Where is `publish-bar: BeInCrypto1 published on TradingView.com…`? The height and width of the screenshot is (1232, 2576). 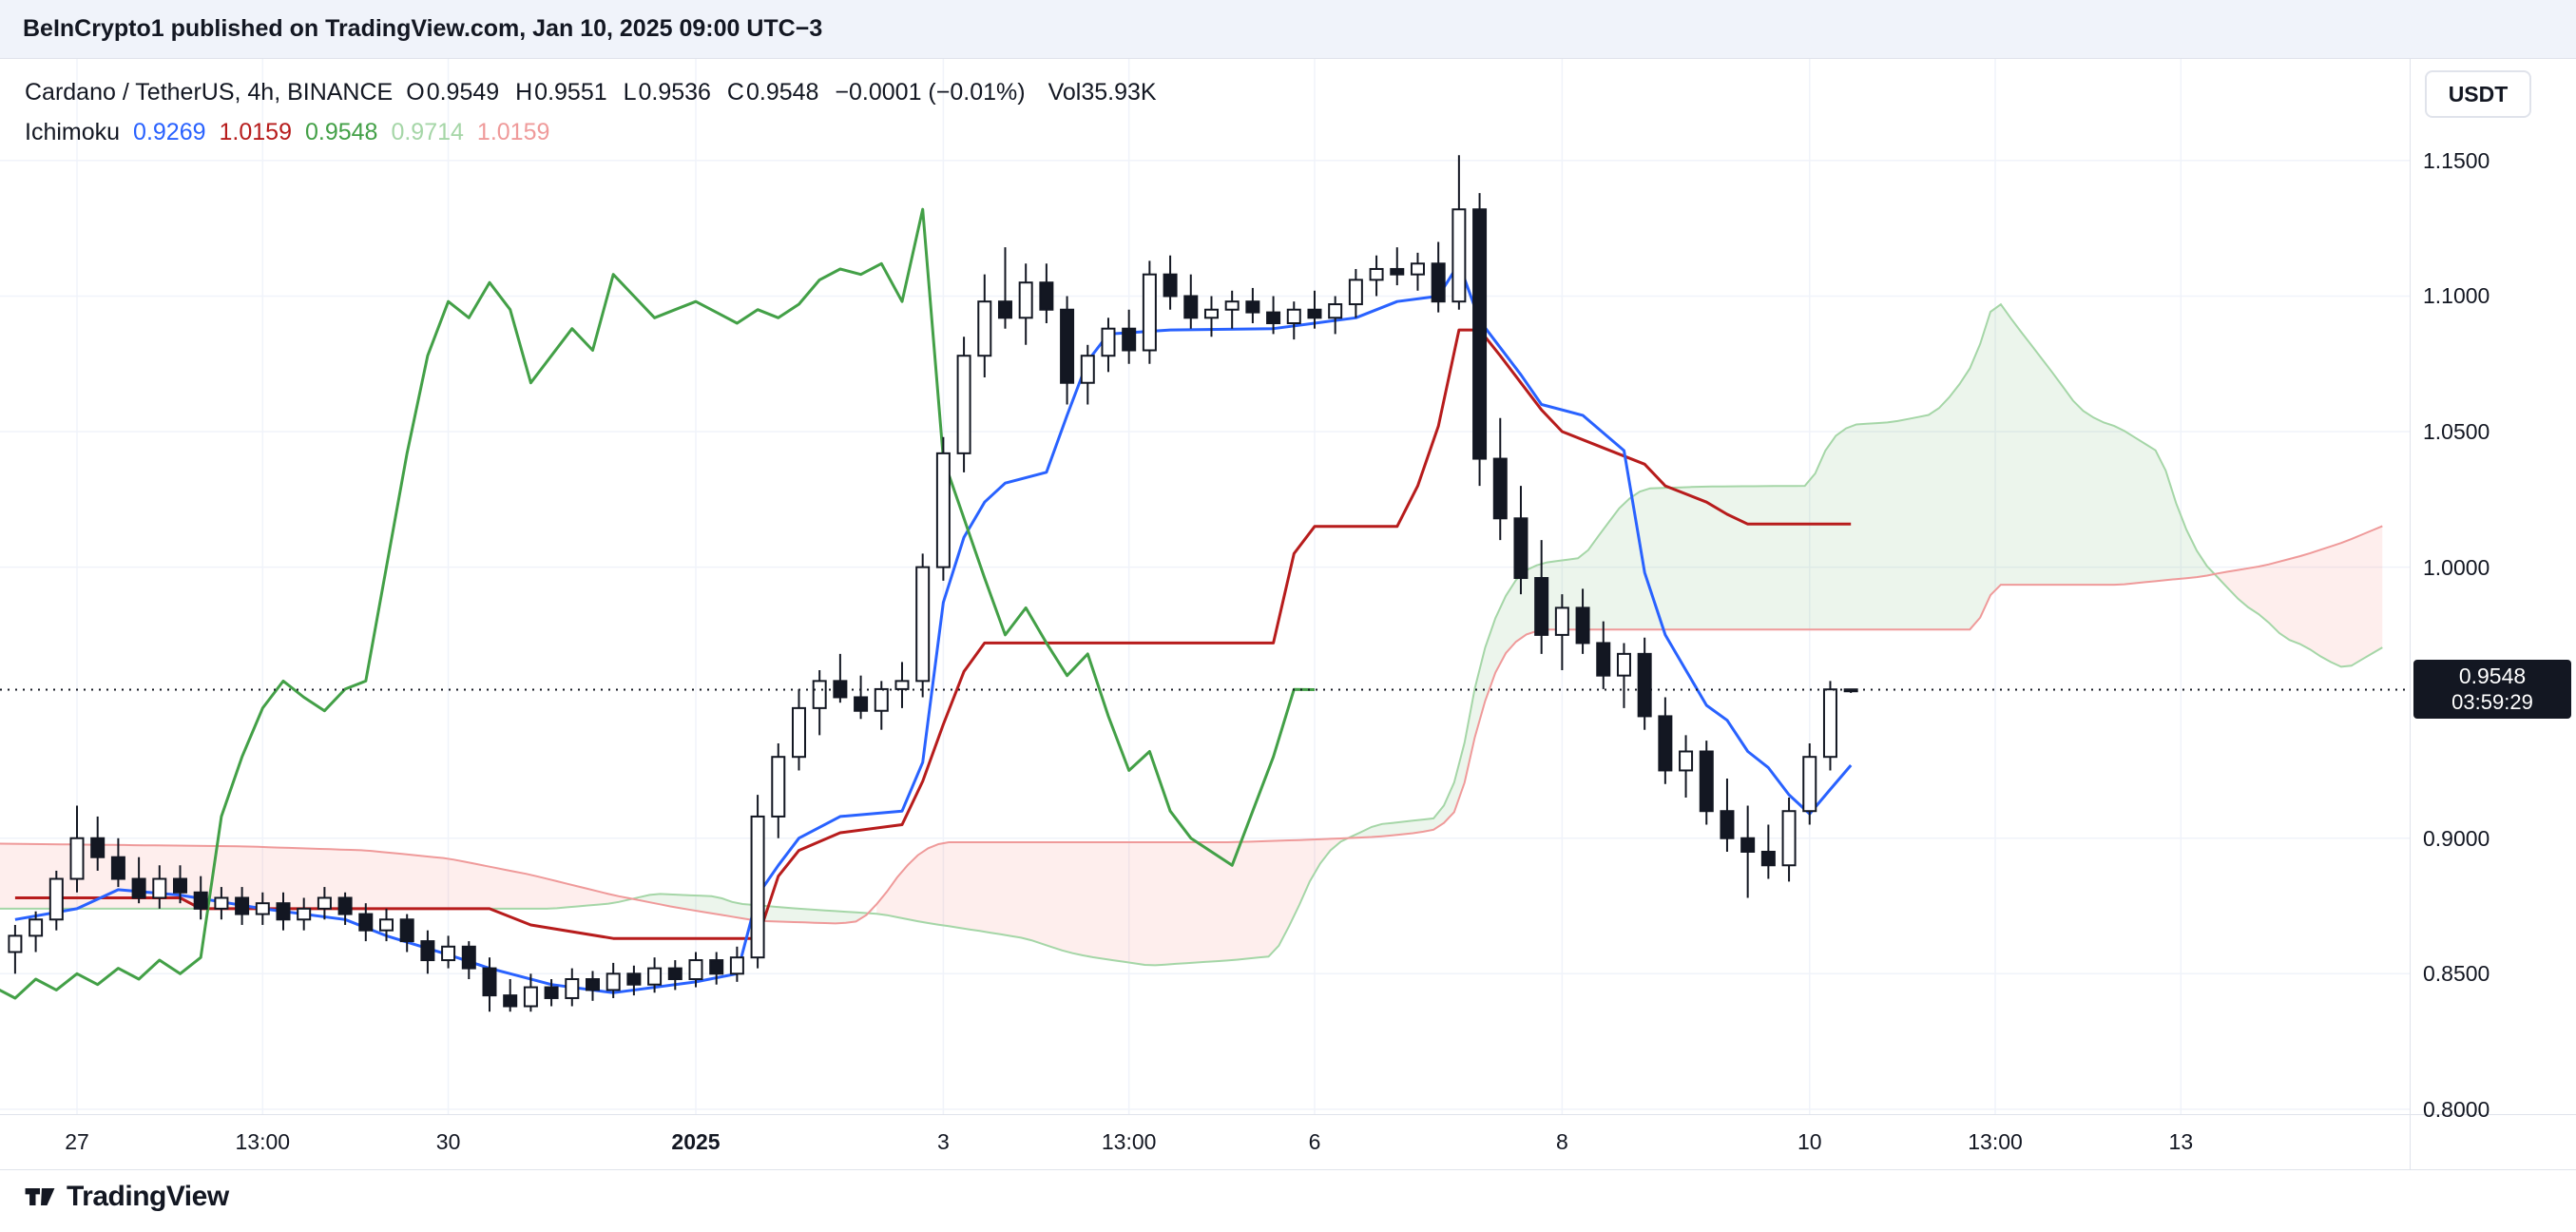 publish-bar: BeInCrypto1 published on TradingView.com… is located at coordinates (1288, 29).